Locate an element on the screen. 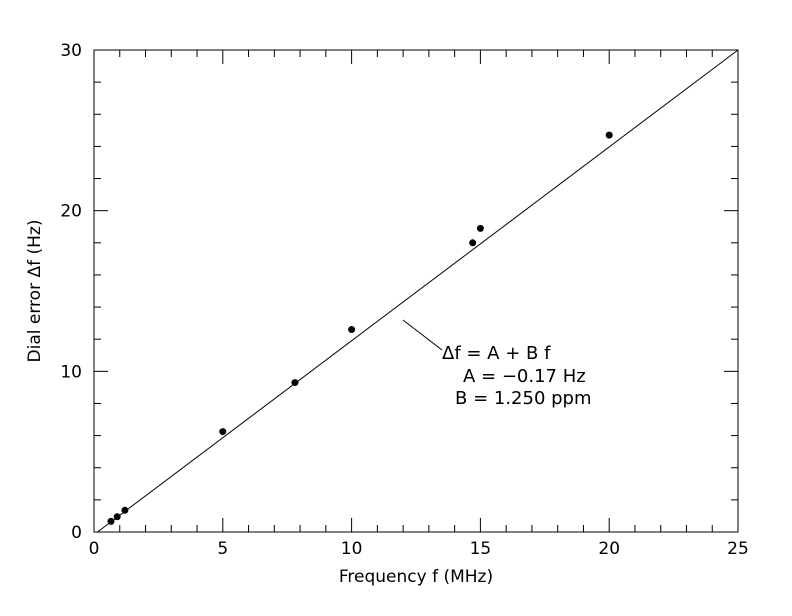 The image size is (792, 616). y-tick-label: 10 is located at coordinates (71, 372).